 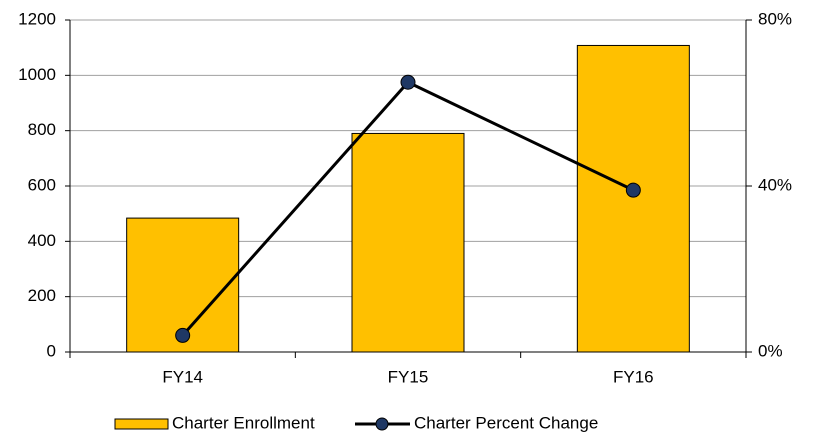 What do you see at coordinates (770, 350) in the screenshot?
I see `y2-tick-label: 0%` at bounding box center [770, 350].